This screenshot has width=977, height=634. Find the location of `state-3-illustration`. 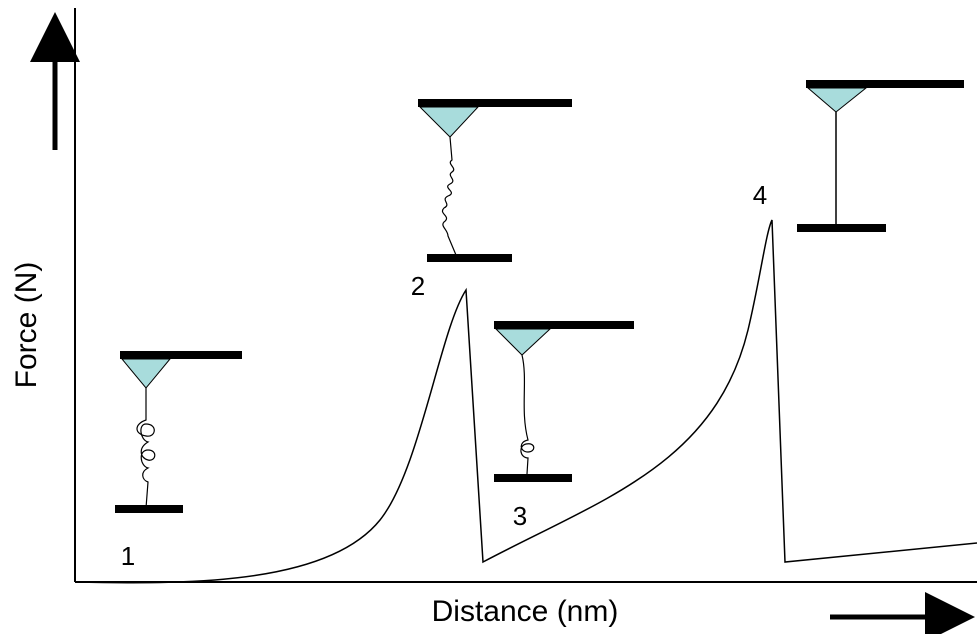

state-3-illustration is located at coordinates (564, 401).